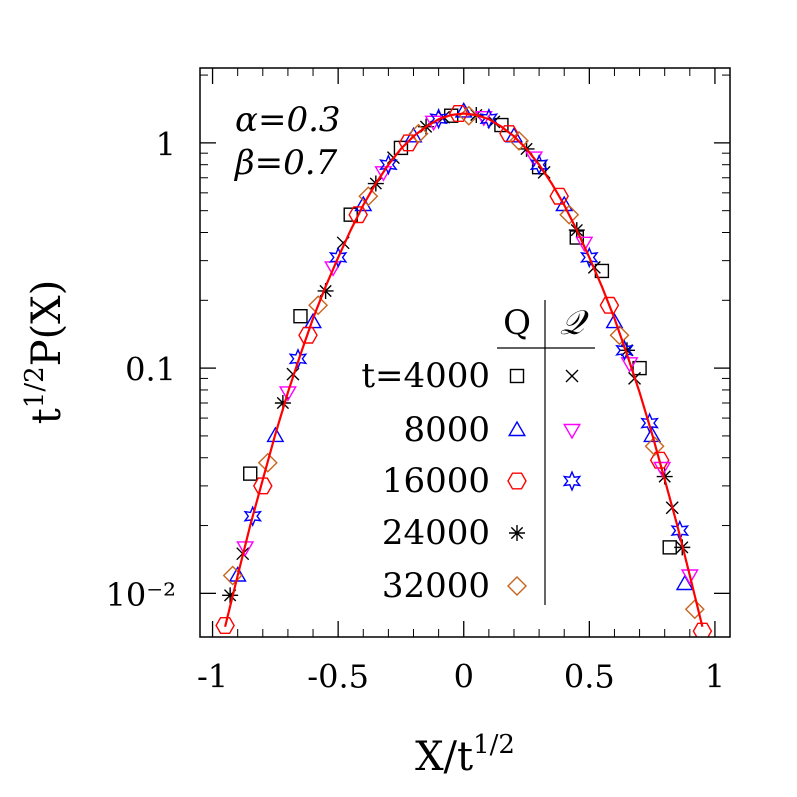 The image size is (797, 797). I want to click on x-tick-label: 0, so click(464, 677).